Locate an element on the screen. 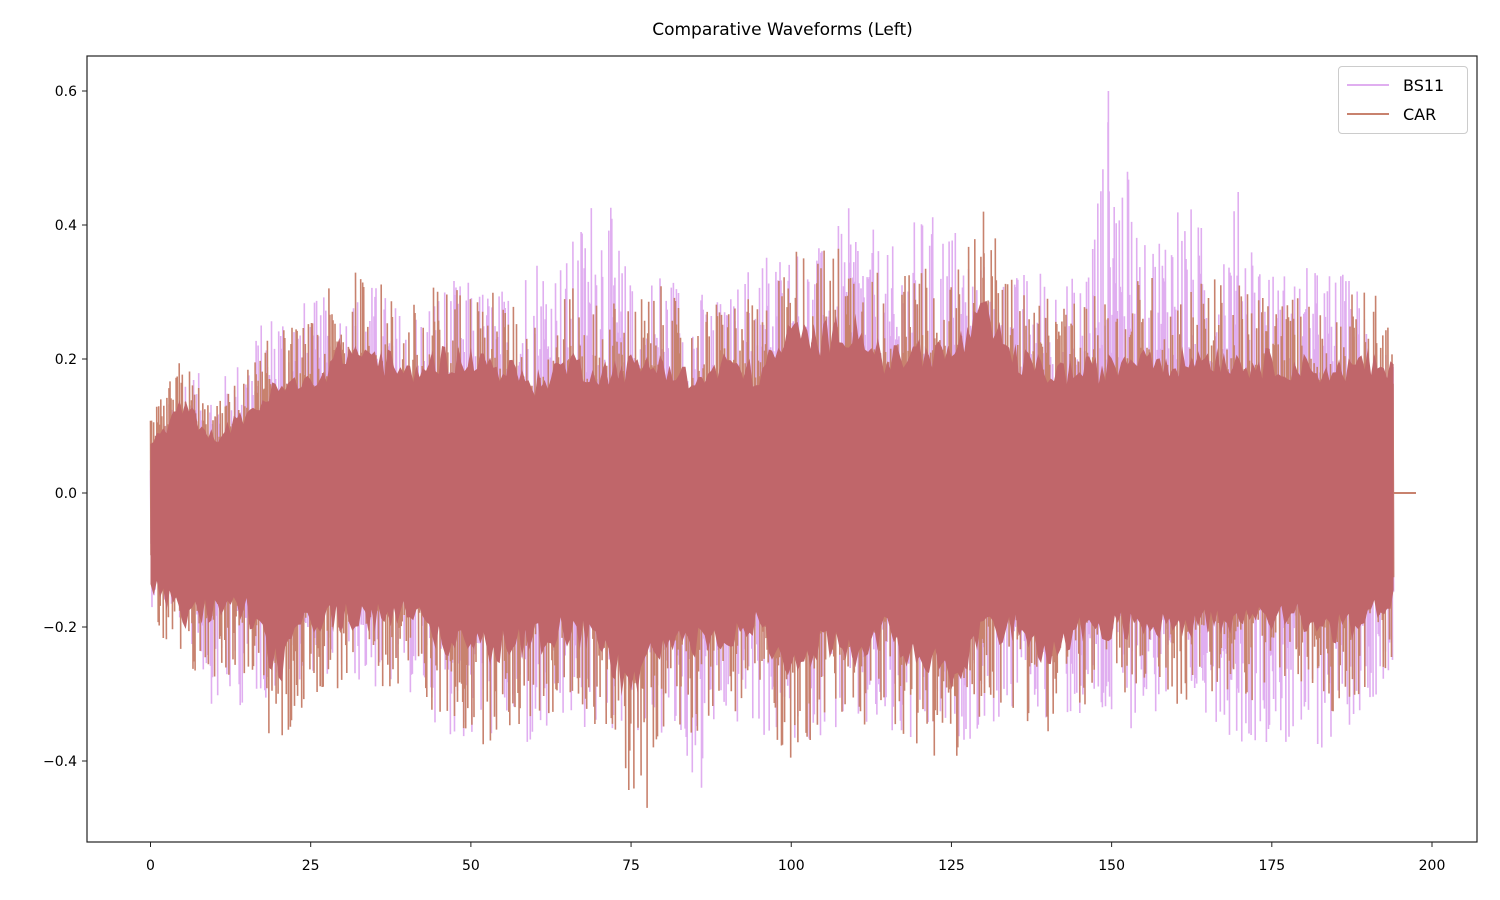 This screenshot has height=900, width=1500. y-axis: 0.6 0.4 0.2 0.0 −0.2 −0.4 is located at coordinates (65, 427).